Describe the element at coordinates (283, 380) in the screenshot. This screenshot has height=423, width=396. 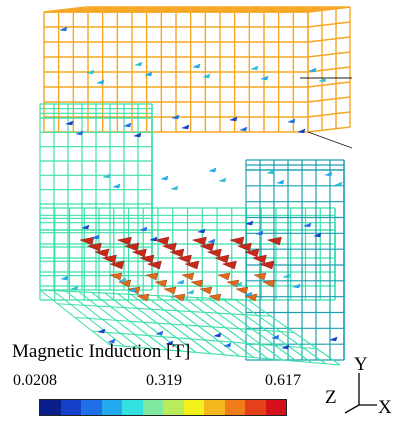
I see `legend-tick-max: 0.617` at that location.